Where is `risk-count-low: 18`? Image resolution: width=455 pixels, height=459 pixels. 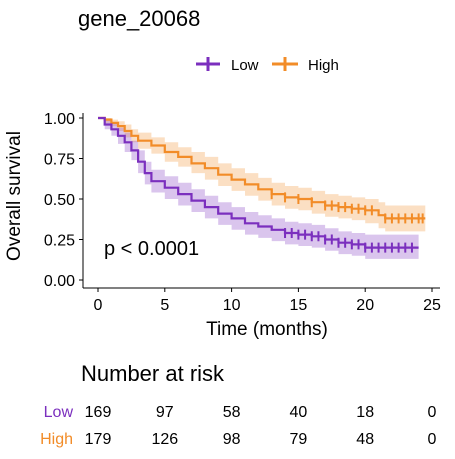
risk-count-low: 18 is located at coordinates (365, 412).